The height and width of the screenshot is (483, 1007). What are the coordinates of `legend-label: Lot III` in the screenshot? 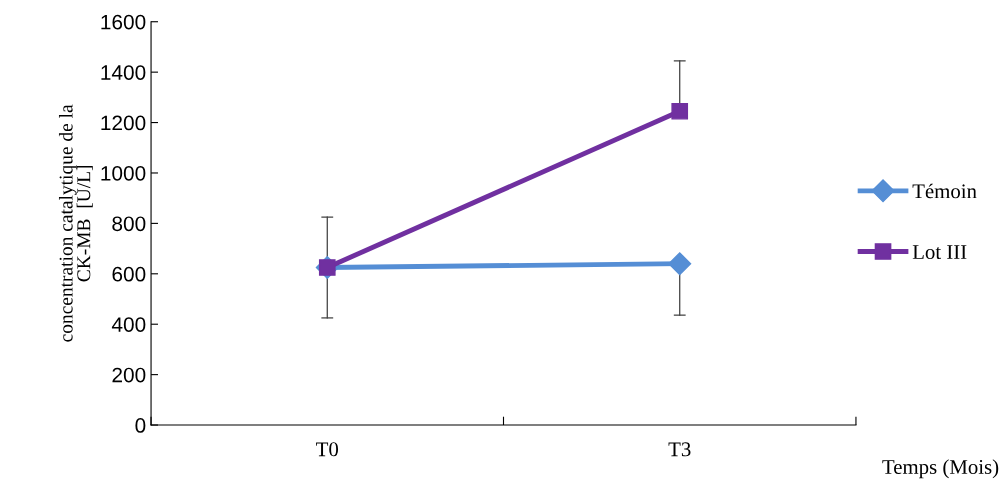 It's located at (939, 252).